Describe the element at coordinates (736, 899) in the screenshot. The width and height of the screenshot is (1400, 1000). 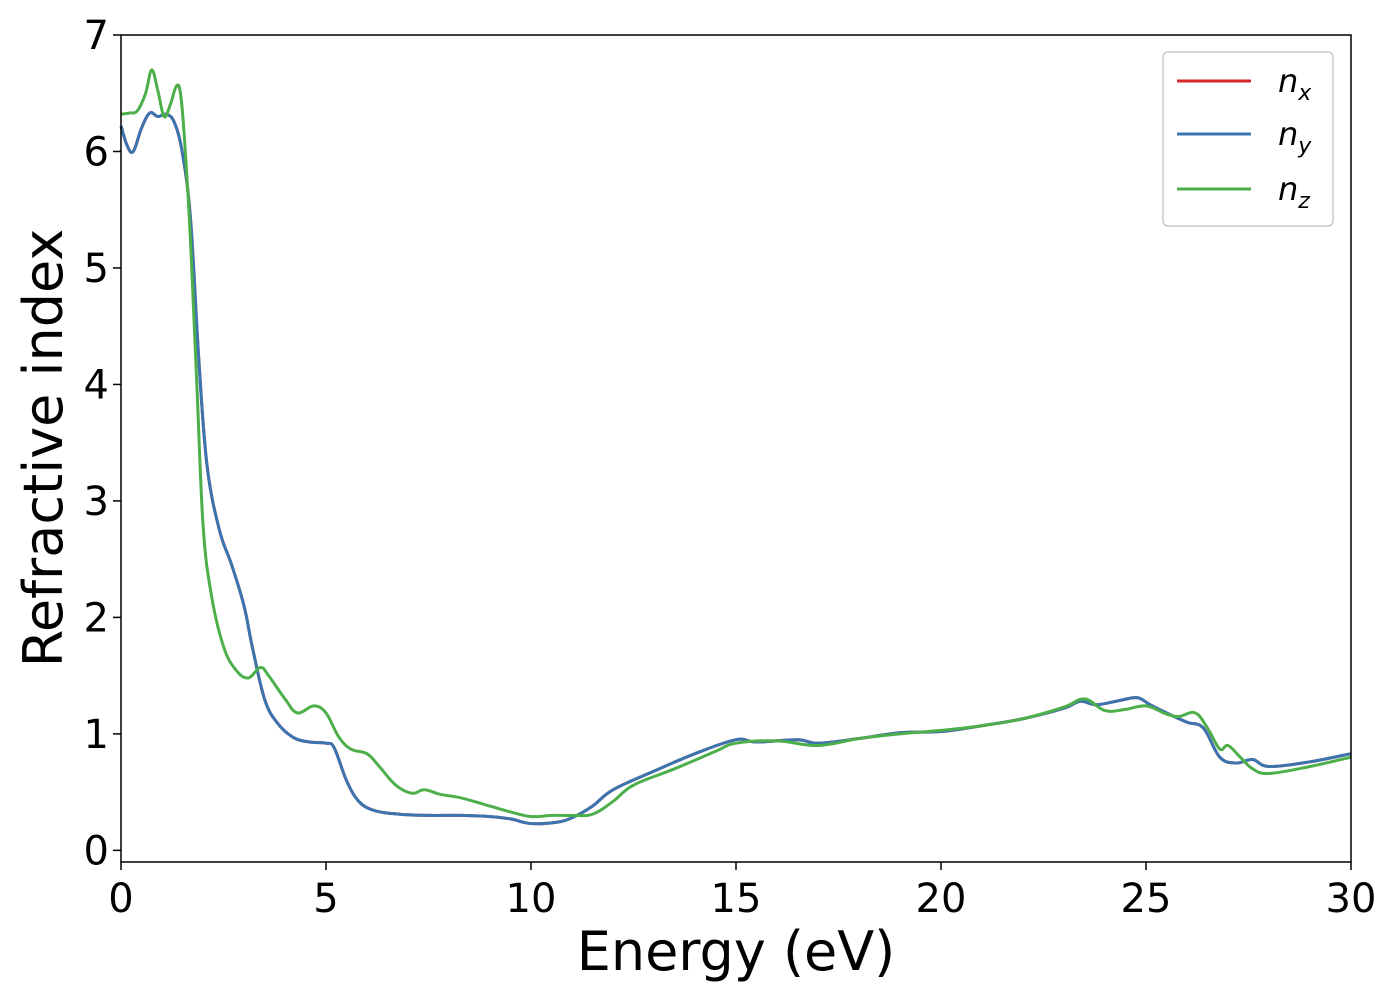
I see `x-tick-label: 15` at that location.